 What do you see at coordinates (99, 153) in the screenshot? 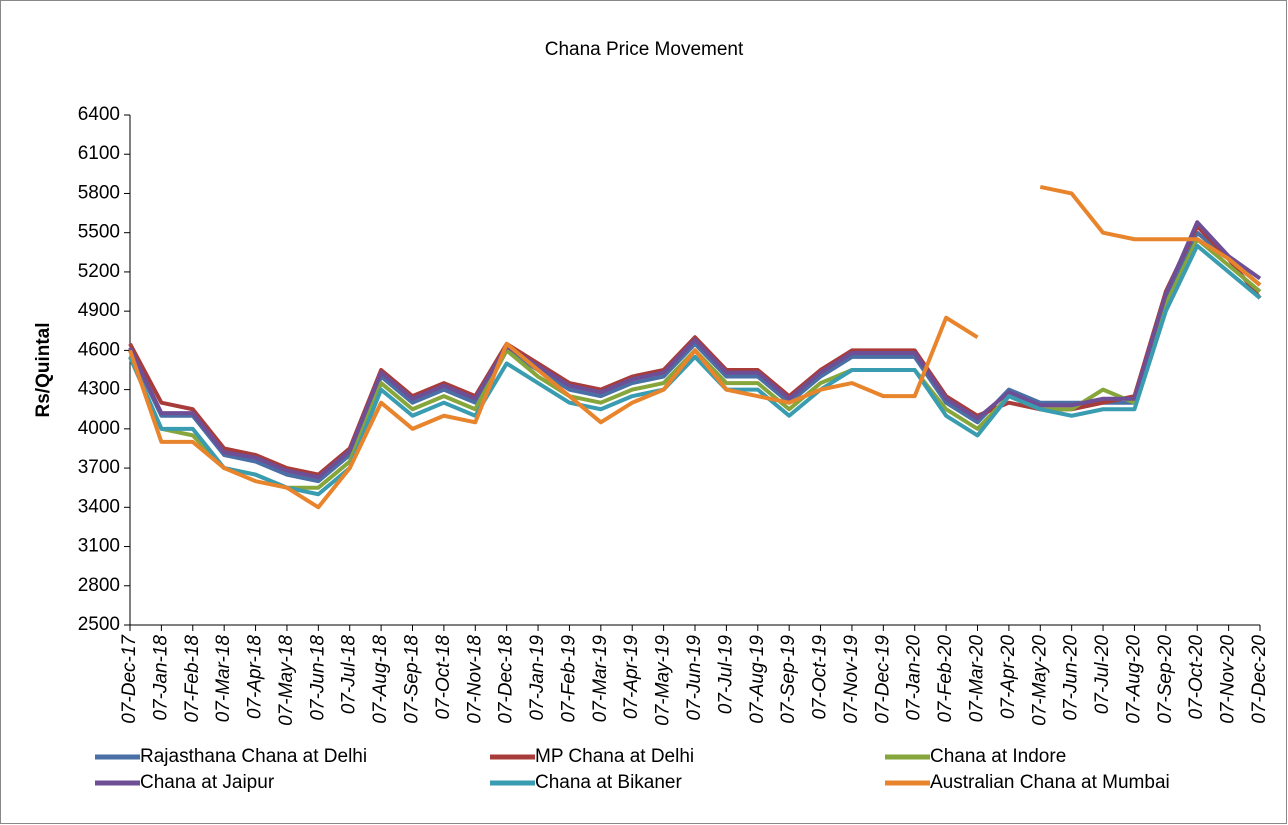
I see `y-tick-label: 6100` at bounding box center [99, 153].